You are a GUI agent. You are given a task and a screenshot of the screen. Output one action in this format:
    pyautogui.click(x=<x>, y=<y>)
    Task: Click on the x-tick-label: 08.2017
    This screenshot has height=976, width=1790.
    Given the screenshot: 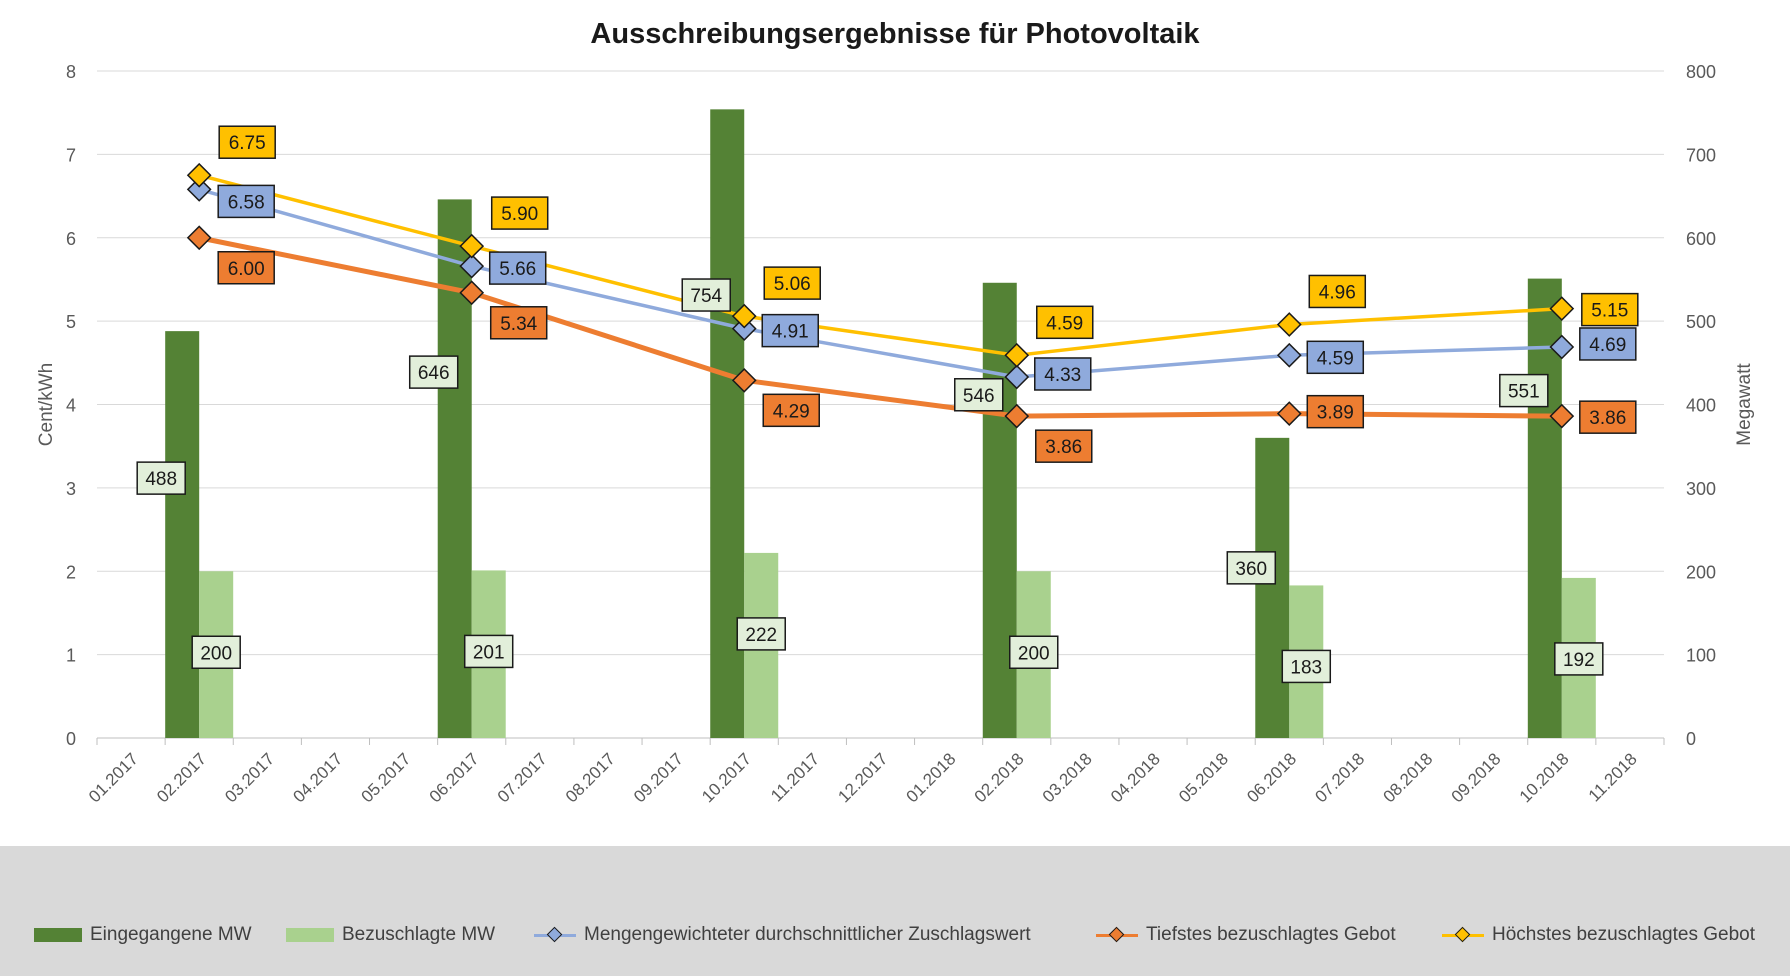 What is the action you would take?
    pyautogui.click(x=590, y=777)
    